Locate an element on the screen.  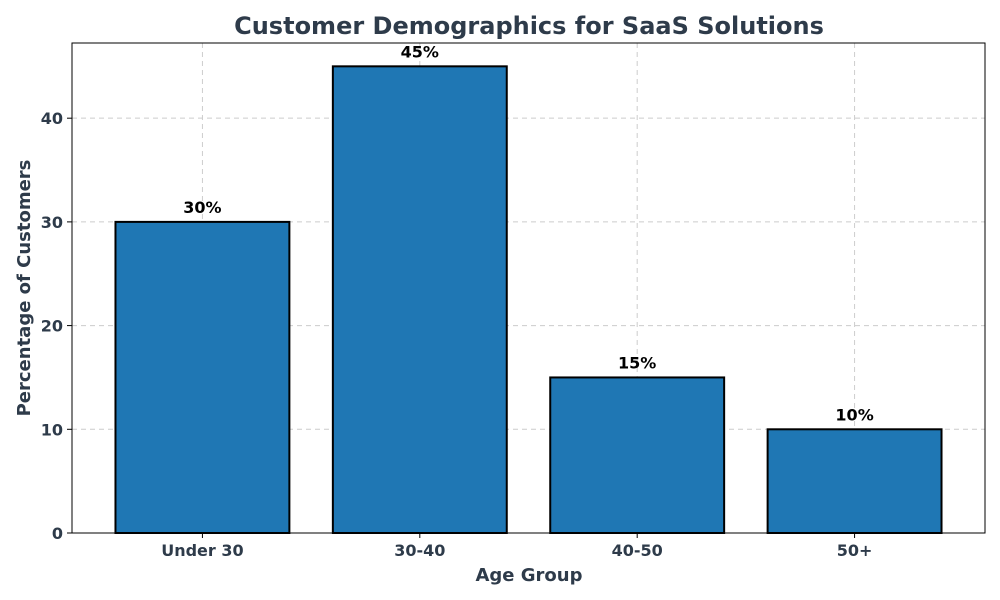
y-tick-label: 30 is located at coordinates (52, 222).